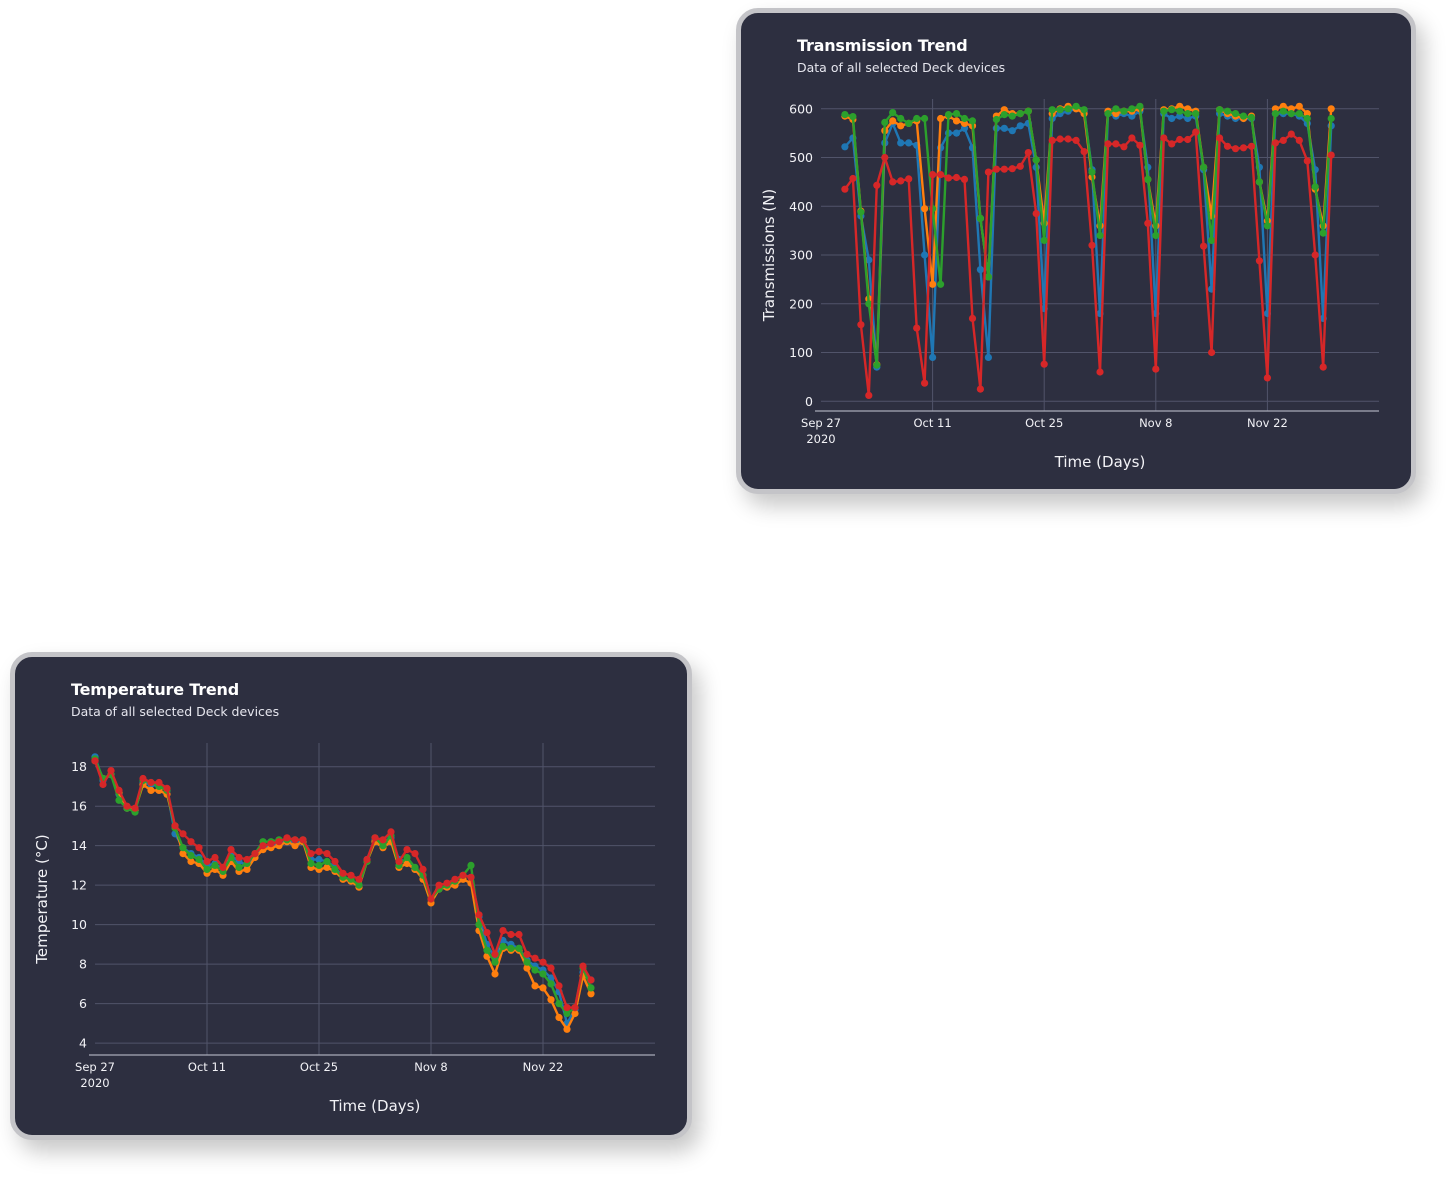 This screenshot has width=1450, height=1178. I want to click on y-tick-label: 10, so click(79, 924).